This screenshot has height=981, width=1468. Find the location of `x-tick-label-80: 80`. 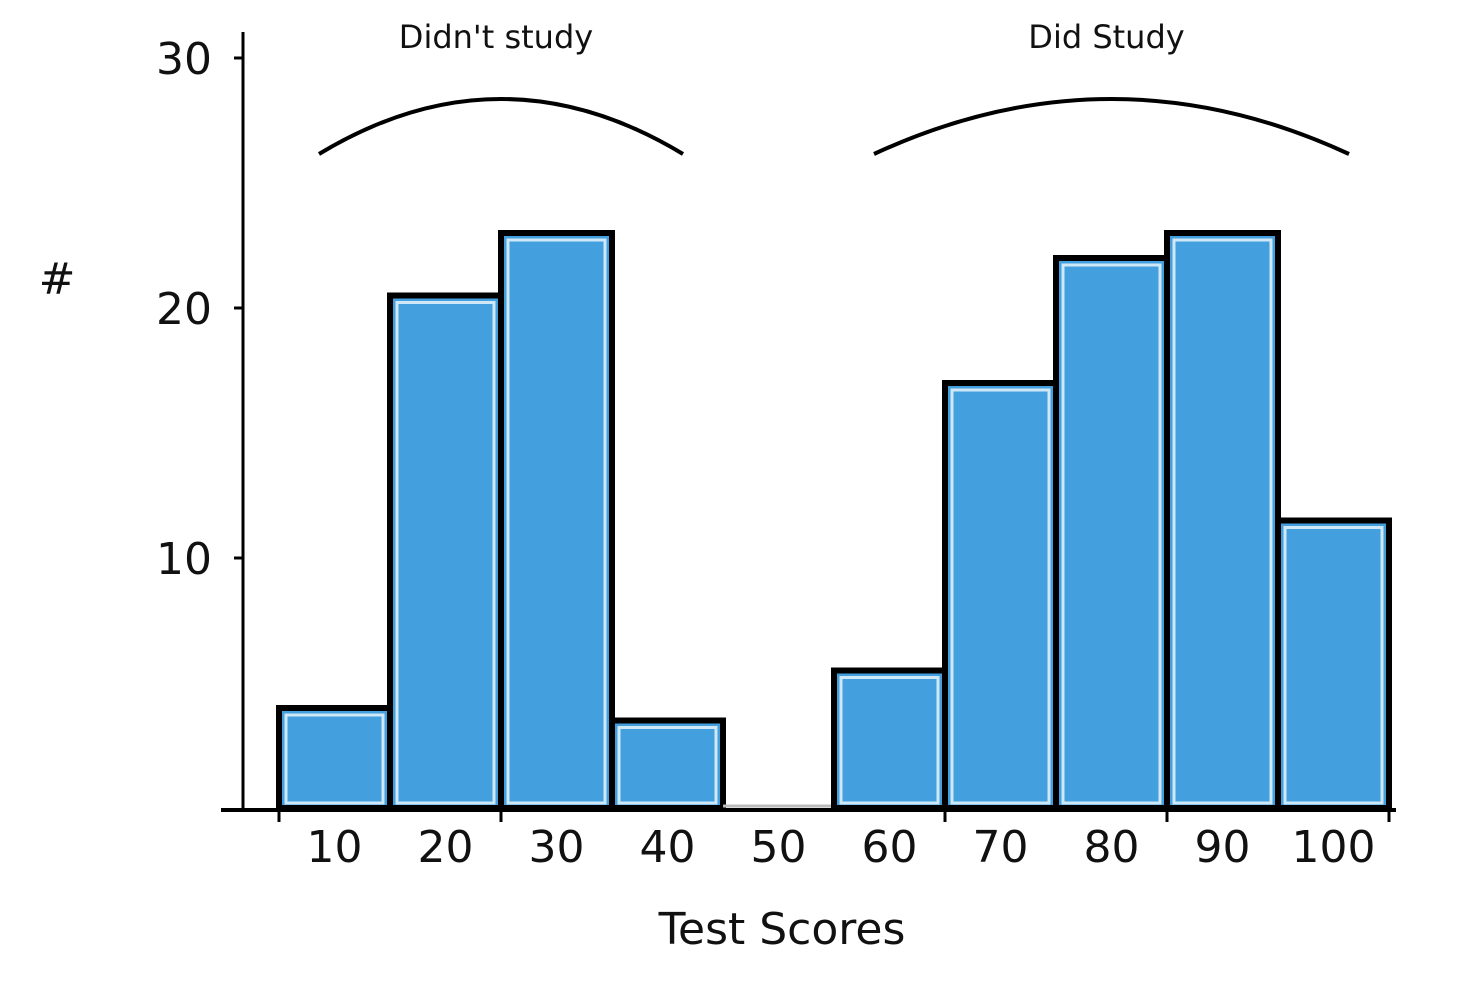

x-tick-label-80: 80 is located at coordinates (1112, 847).